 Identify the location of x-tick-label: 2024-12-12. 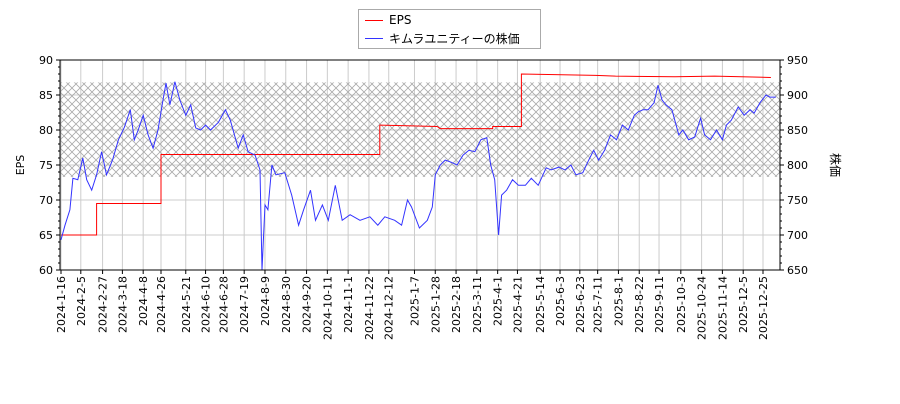
(389, 308).